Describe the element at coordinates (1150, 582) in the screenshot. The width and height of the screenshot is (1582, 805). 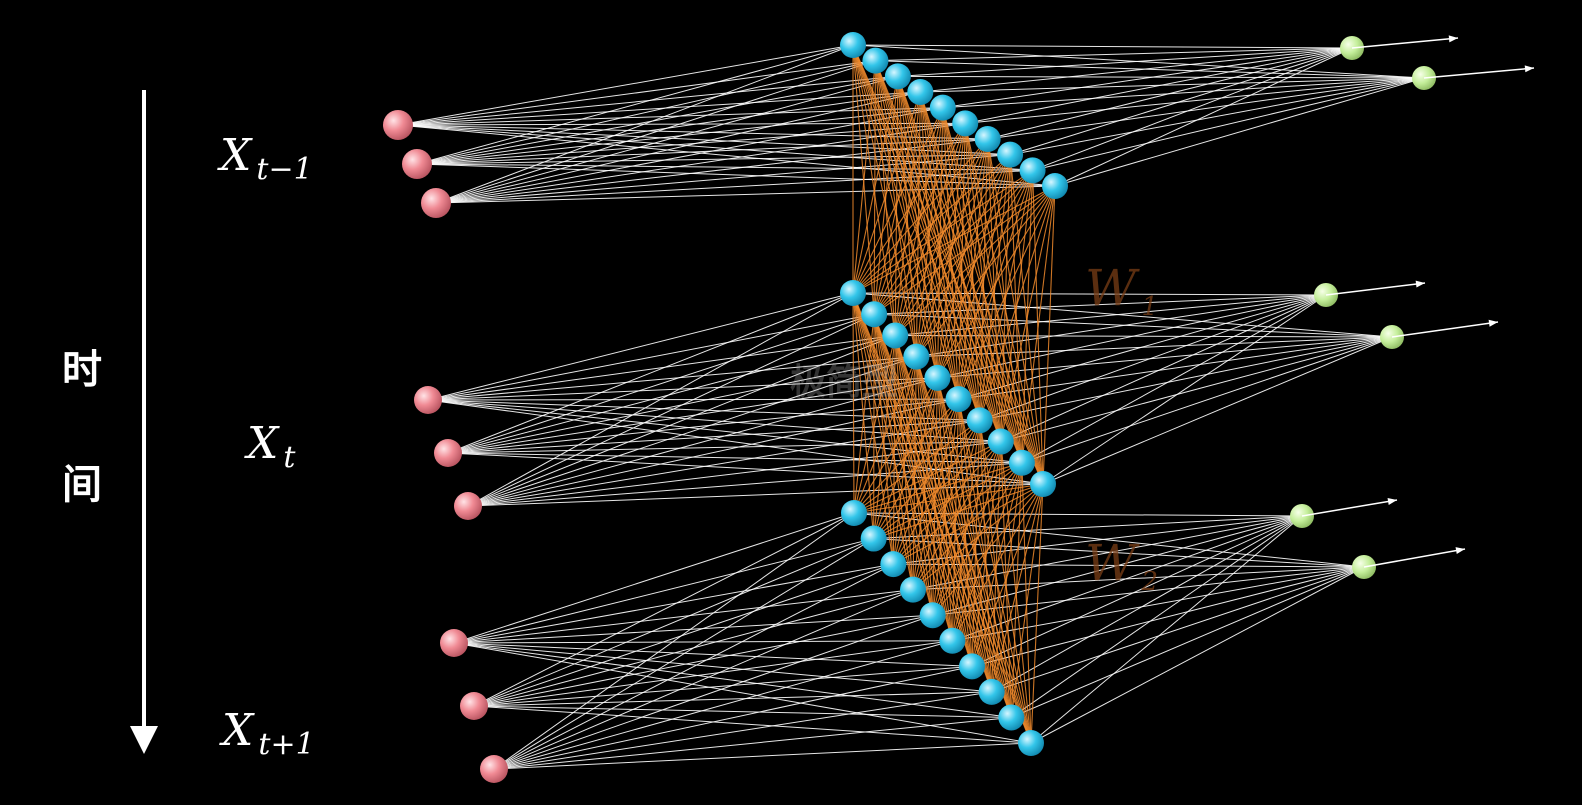
I see `weight-label-2-sub: 2` at that location.